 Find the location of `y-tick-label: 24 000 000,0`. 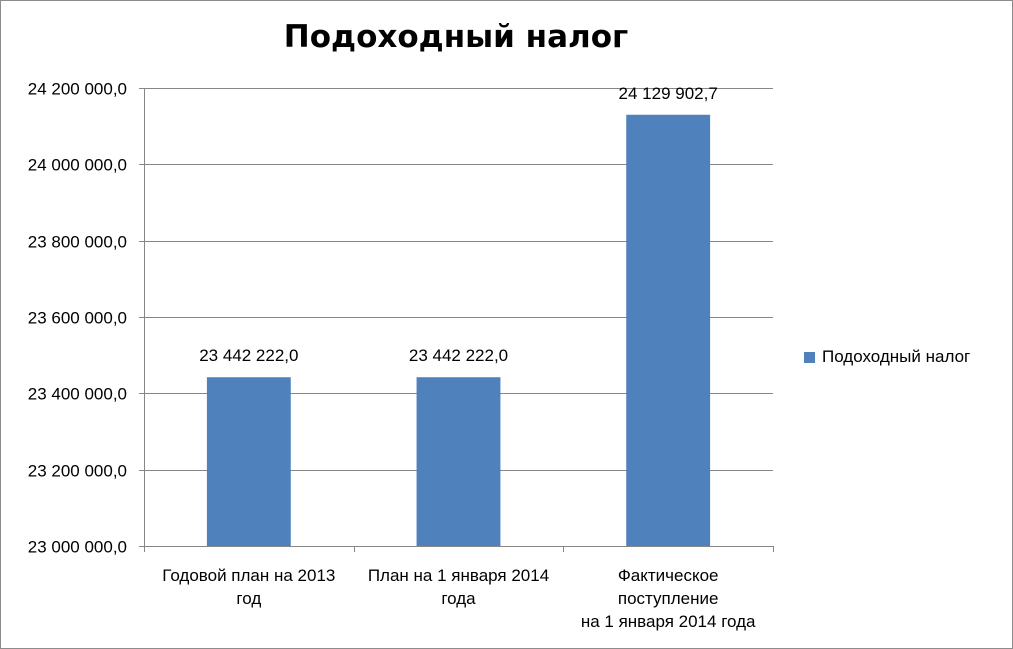

y-tick-label: 24 000 000,0 is located at coordinates (77, 165).